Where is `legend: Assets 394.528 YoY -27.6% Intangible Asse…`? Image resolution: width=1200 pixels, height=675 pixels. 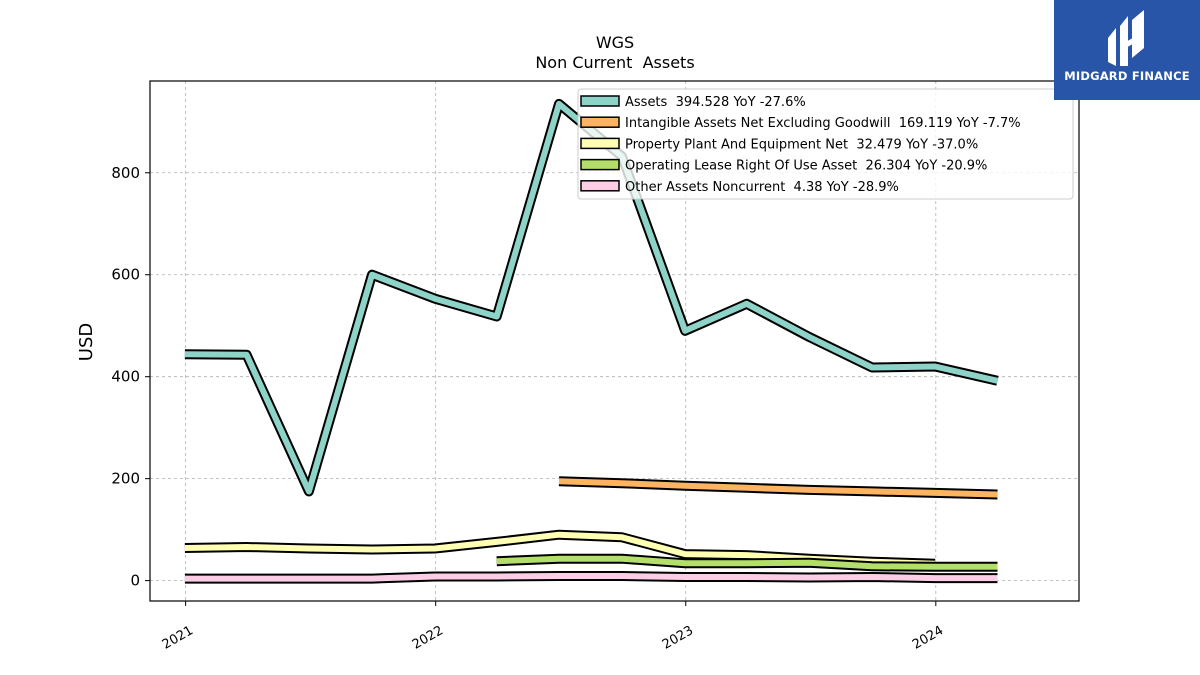
legend: Assets 394.528 YoY -27.6% Intangible Asse… is located at coordinates (825, 144).